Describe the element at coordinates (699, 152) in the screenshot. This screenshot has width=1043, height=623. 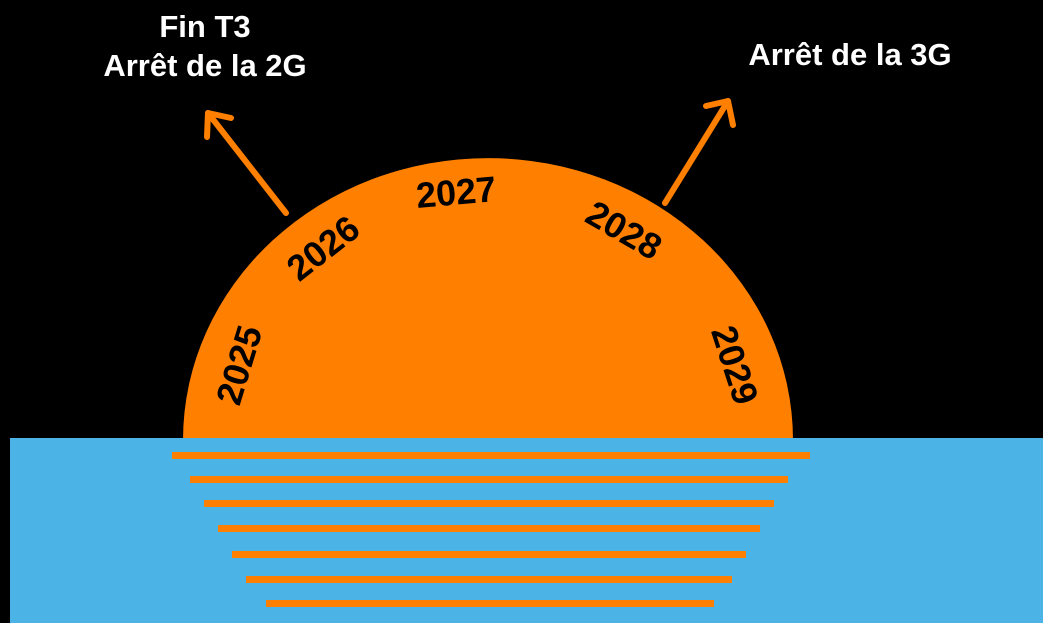
I see `arrow-right` at that location.